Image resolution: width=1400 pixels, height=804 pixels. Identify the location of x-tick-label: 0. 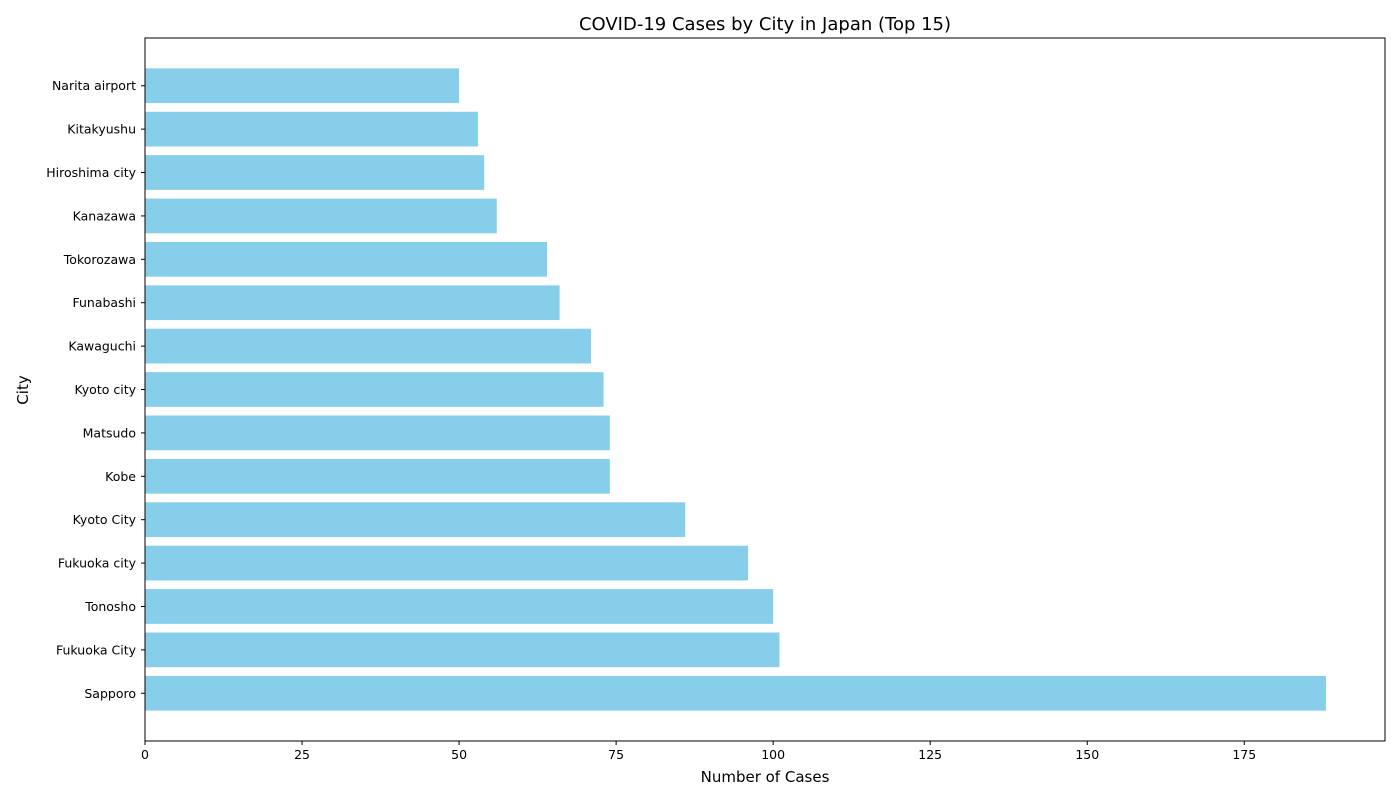
(145, 754).